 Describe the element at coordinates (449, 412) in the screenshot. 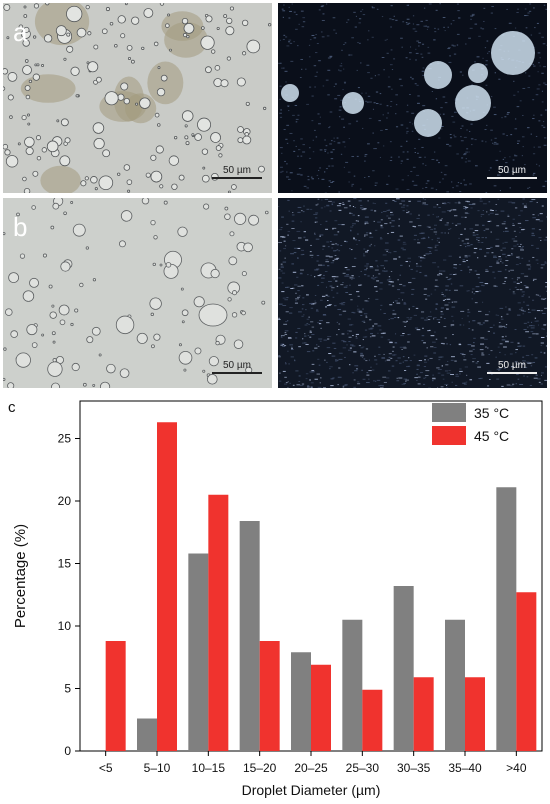

I see `legend-swatch` at that location.